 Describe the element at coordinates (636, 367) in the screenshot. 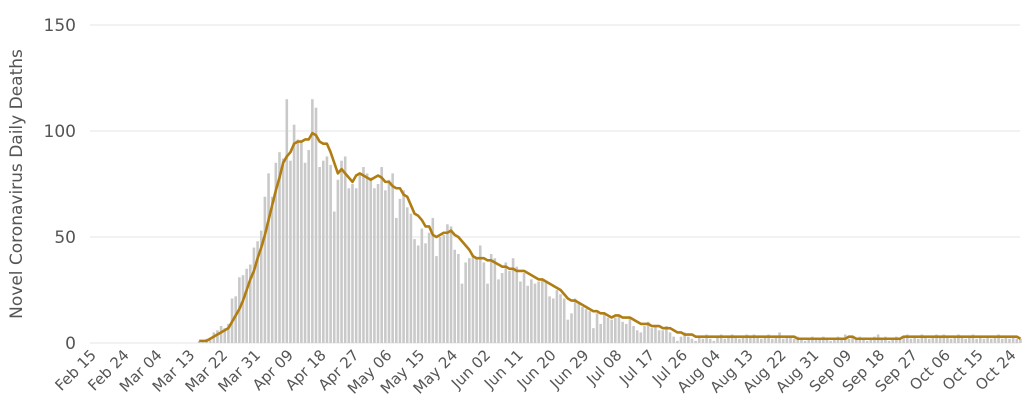

I see `x-tick-label: Jul 17` at that location.